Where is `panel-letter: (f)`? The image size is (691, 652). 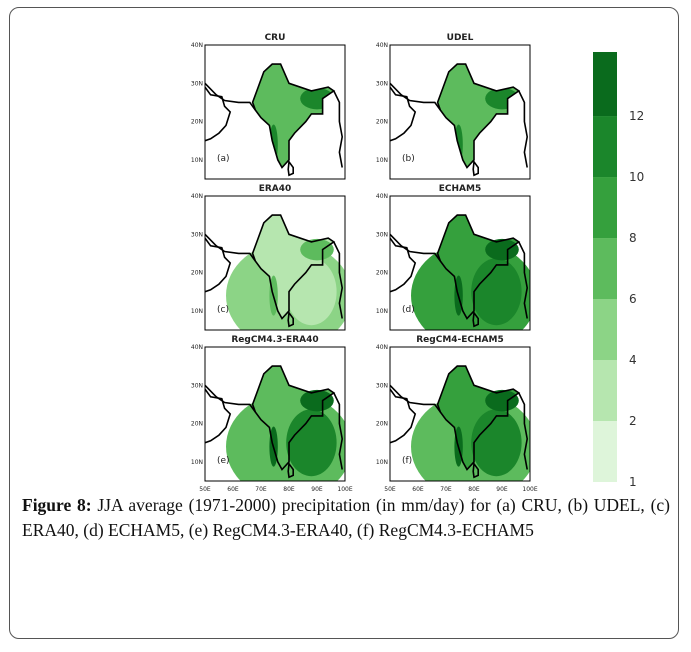 panel-letter: (f) is located at coordinates (407, 461).